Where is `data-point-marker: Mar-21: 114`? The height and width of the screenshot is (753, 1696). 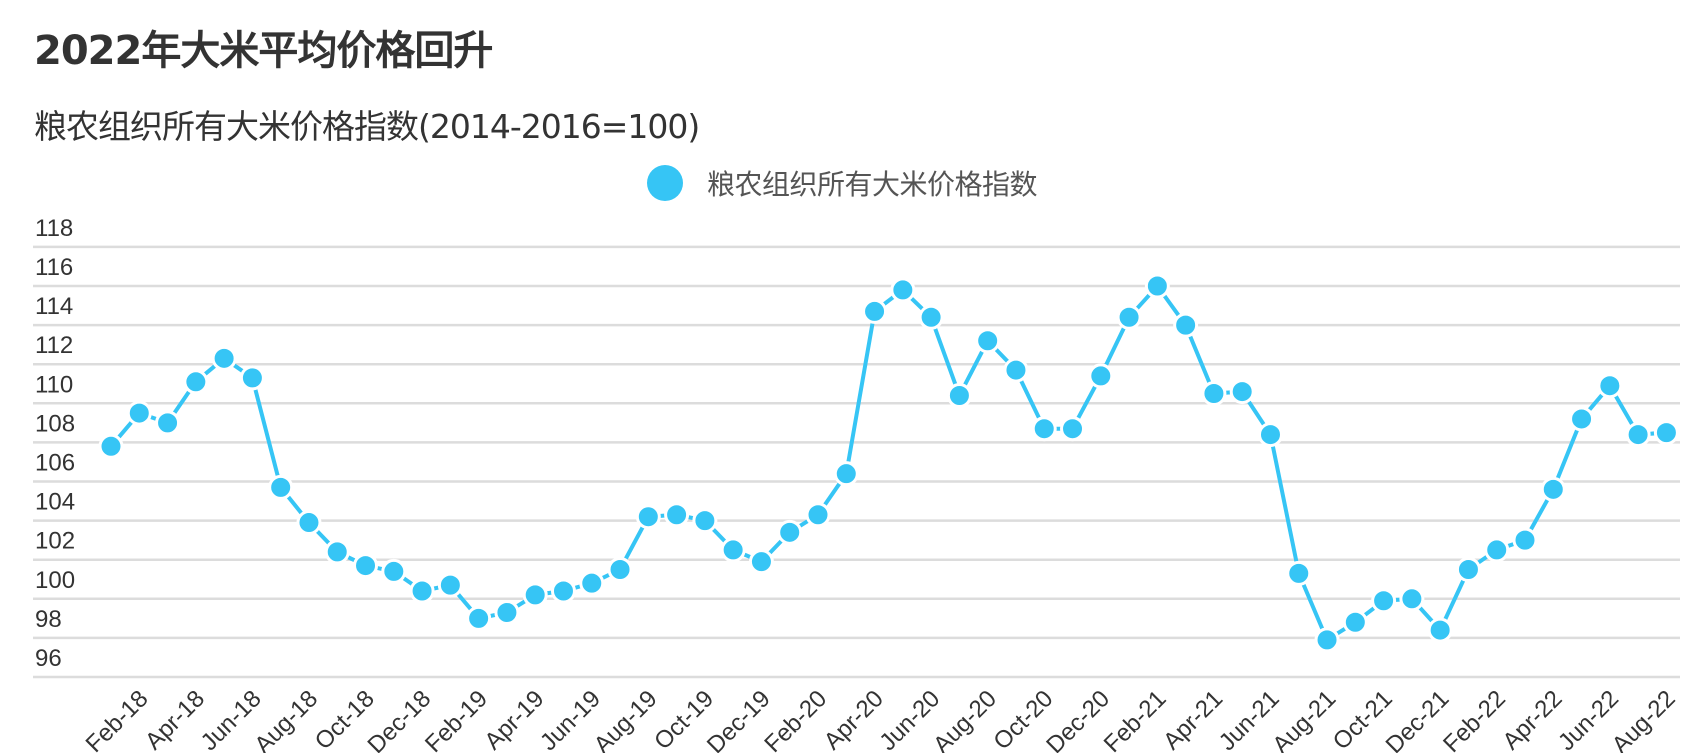
data-point-marker: Mar-21: 114 is located at coordinates (1186, 325).